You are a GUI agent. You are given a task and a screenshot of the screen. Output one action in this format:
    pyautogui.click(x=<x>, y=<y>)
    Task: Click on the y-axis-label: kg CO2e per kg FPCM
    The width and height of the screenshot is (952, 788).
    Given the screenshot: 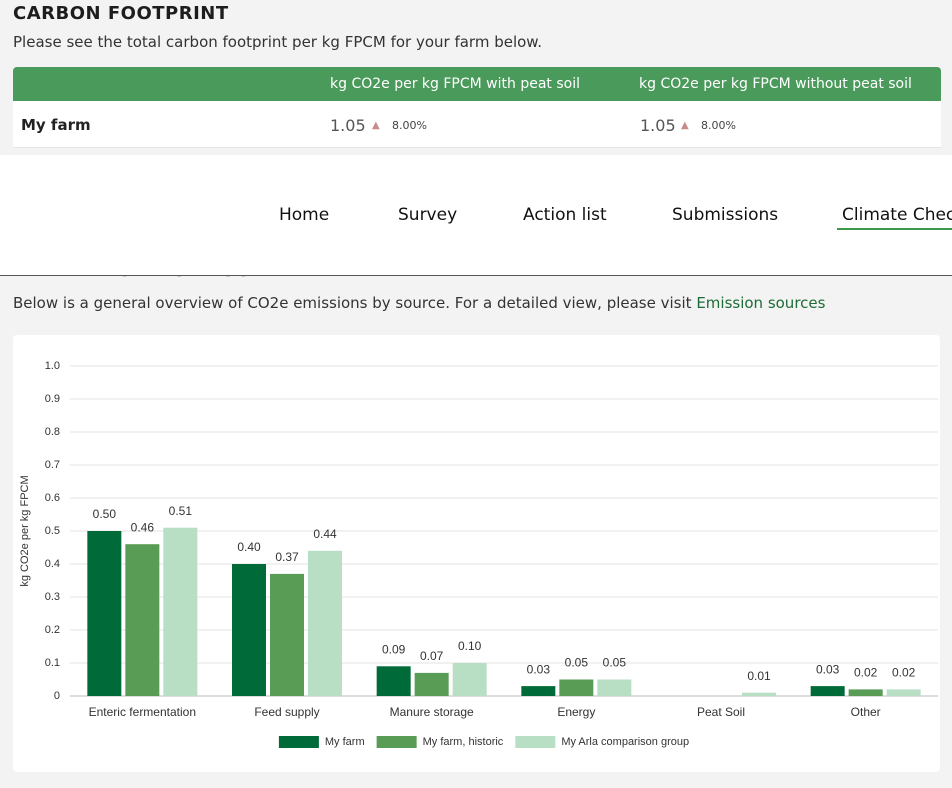 What is the action you would take?
    pyautogui.click(x=25, y=530)
    